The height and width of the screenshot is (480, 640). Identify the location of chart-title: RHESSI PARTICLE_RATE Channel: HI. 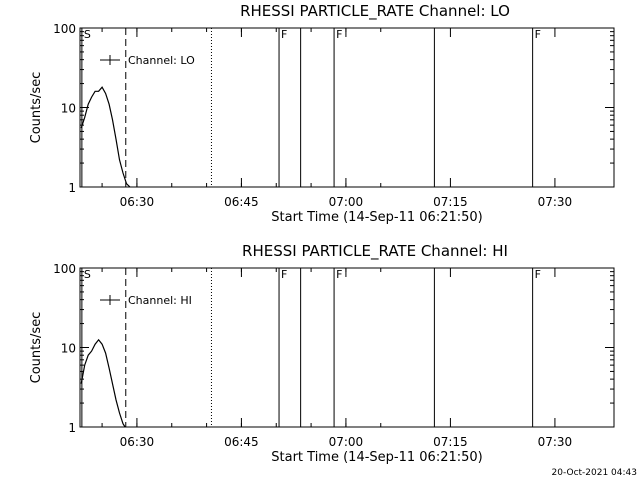
(375, 251).